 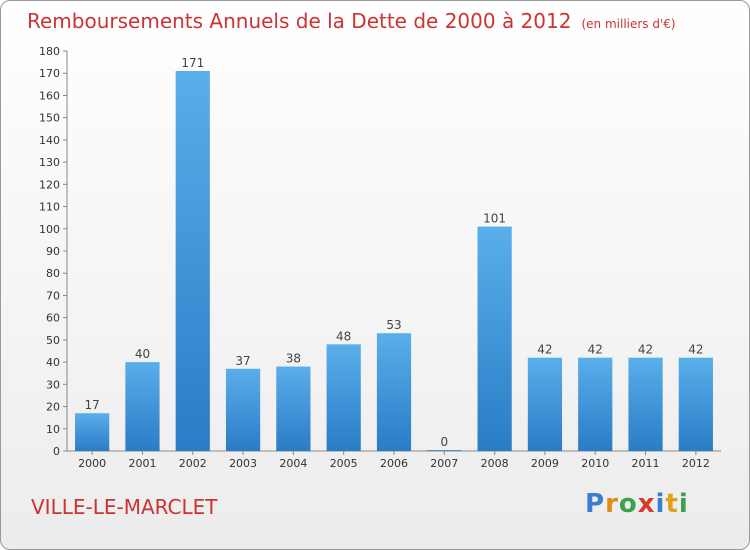 What do you see at coordinates (444, 442) in the screenshot?
I see `bar-value-label: 0` at bounding box center [444, 442].